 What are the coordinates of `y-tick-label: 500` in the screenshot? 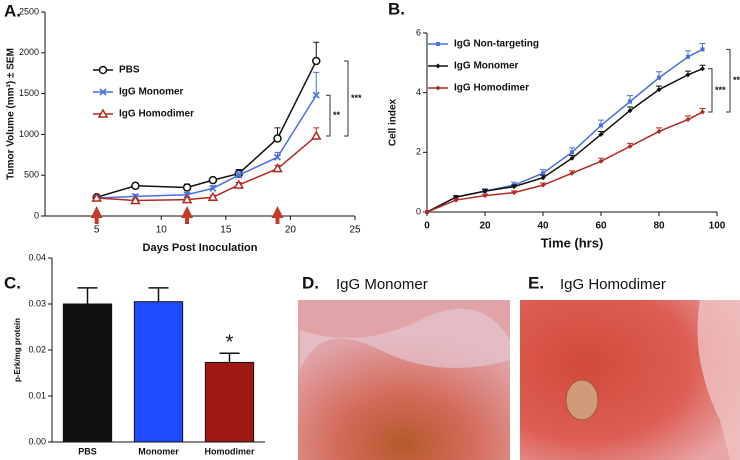 It's located at (31, 175).